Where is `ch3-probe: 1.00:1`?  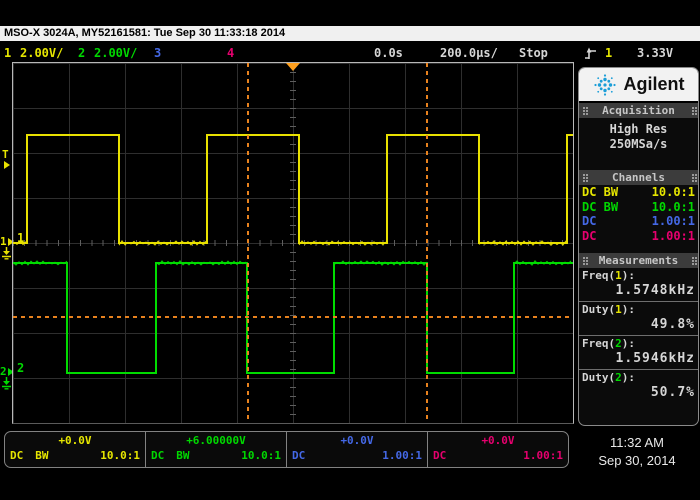
ch3-probe: 1.00:1 is located at coordinates (673, 221).